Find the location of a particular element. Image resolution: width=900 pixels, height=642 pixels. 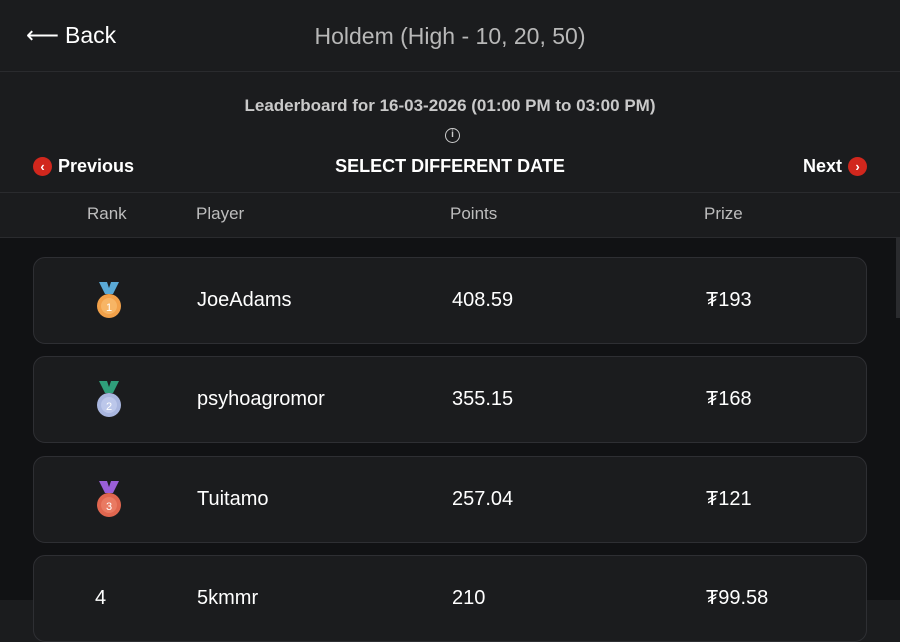

header: ⟵ Back Holdem (High - 10, 20, 50) is located at coordinates (450, 36).